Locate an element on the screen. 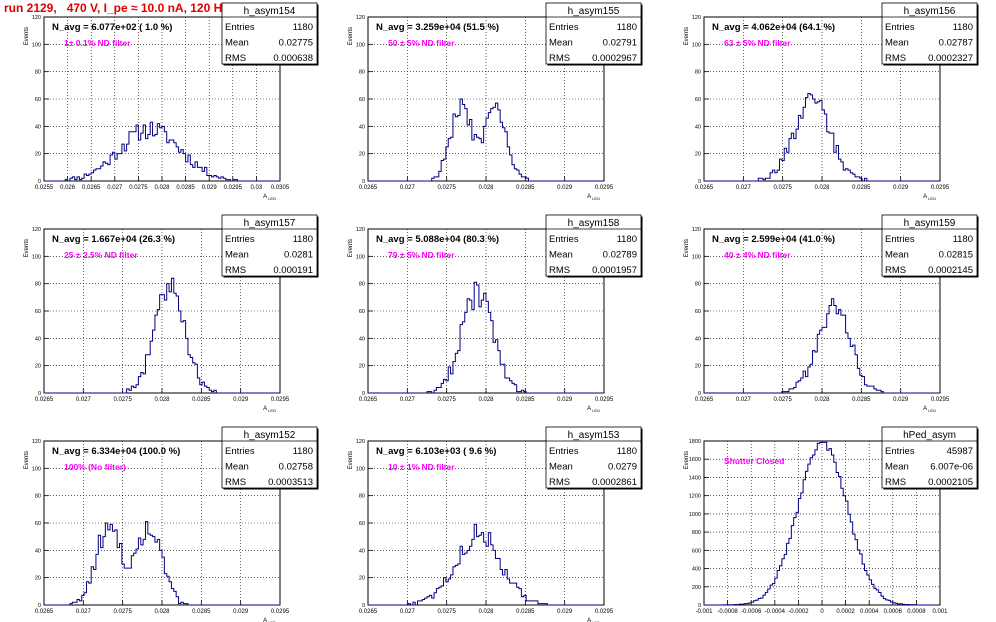 This screenshot has width=996, height=622. filter-label: Shutter Closed is located at coordinates (754, 461).